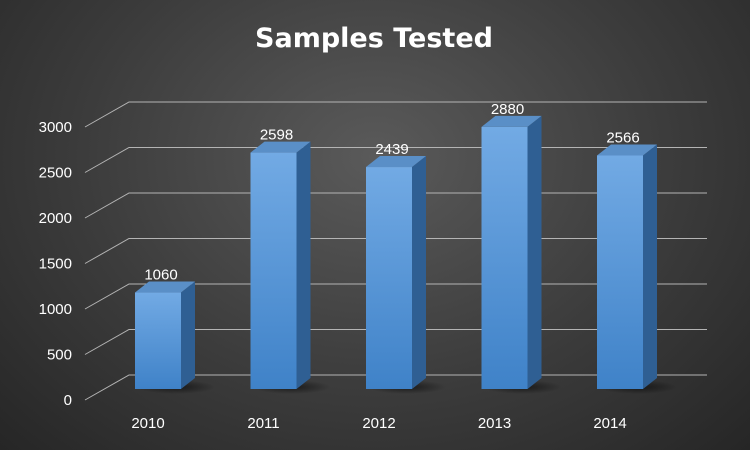 This screenshot has height=450, width=750. Describe the element at coordinates (175, 337) in the screenshot. I see `bar-2010` at that location.